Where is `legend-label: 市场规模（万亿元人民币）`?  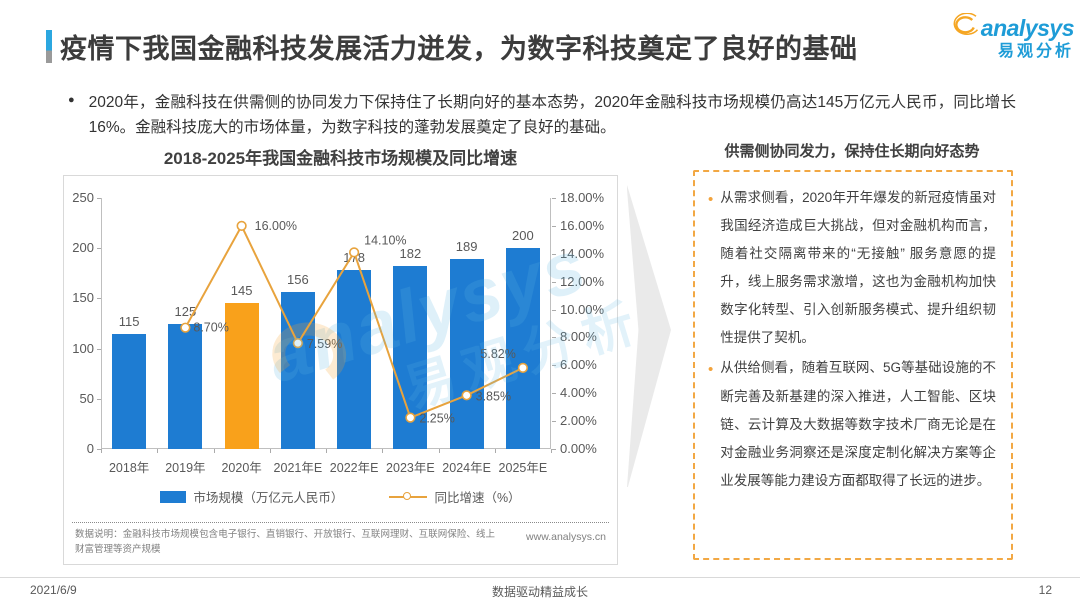 legend-label: 市场规模（万亿元人民币） is located at coordinates (268, 498).